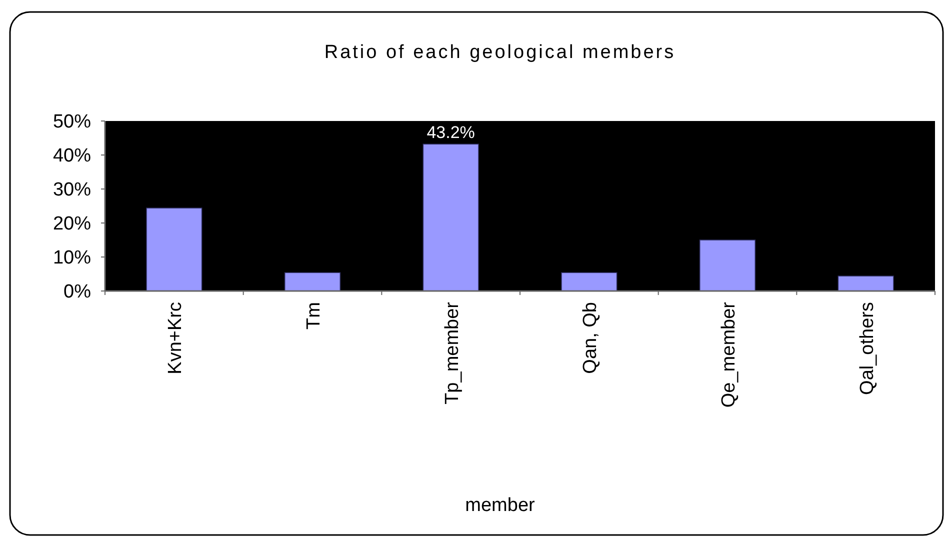 The height and width of the screenshot is (537, 949). Describe the element at coordinates (450, 132) in the screenshot. I see `data-label: 43.2%` at that location.